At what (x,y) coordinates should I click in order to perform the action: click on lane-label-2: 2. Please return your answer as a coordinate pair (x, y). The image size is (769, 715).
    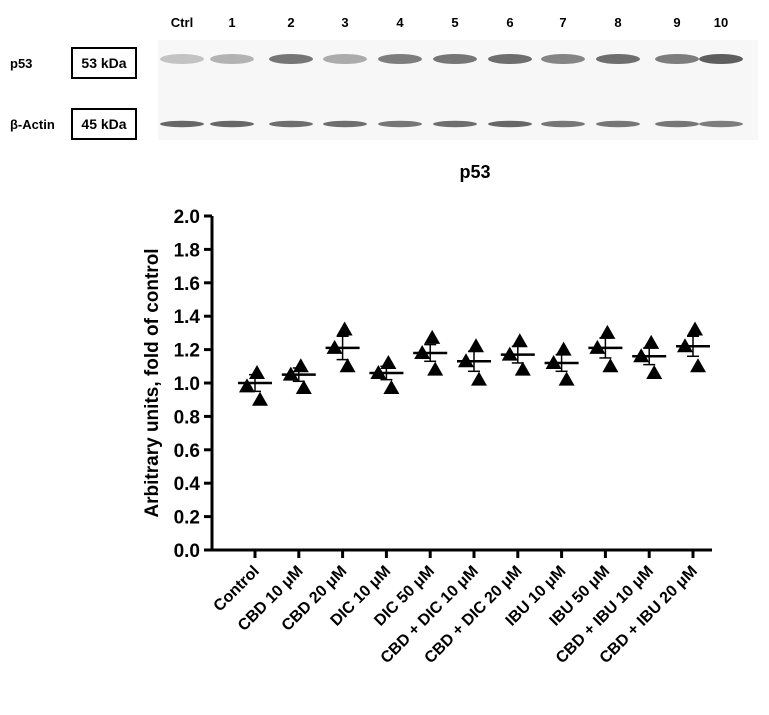
    Looking at the image, I should click on (290, 22).